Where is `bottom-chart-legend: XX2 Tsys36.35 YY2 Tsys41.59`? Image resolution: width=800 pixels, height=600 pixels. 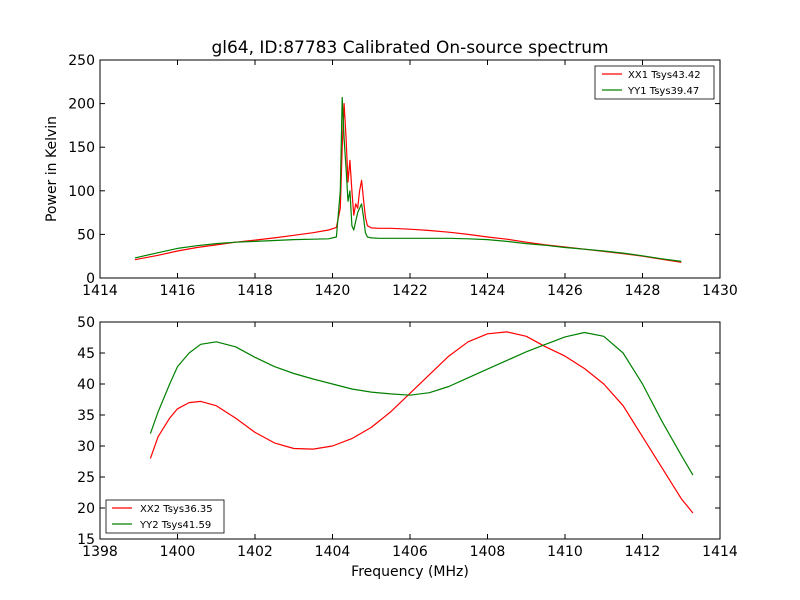 bottom-chart-legend: XX2 Tsys36.35 YY2 Tsys41.59 is located at coordinates (165, 516).